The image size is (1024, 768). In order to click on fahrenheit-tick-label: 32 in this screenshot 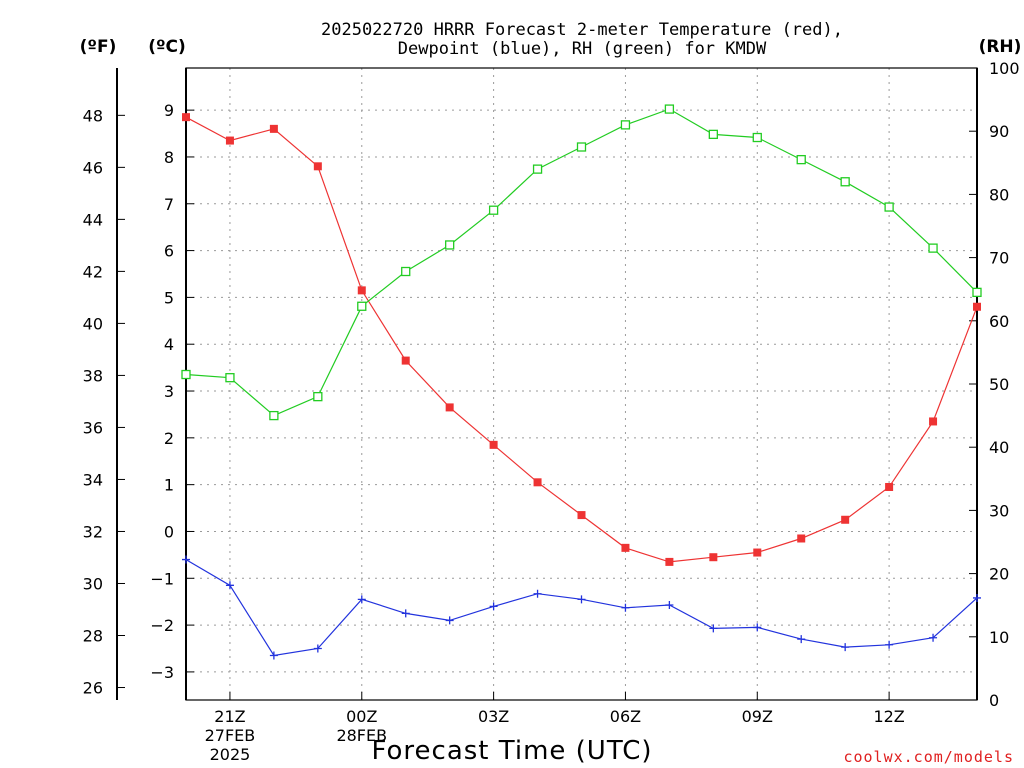, I will do `click(93, 531)`.